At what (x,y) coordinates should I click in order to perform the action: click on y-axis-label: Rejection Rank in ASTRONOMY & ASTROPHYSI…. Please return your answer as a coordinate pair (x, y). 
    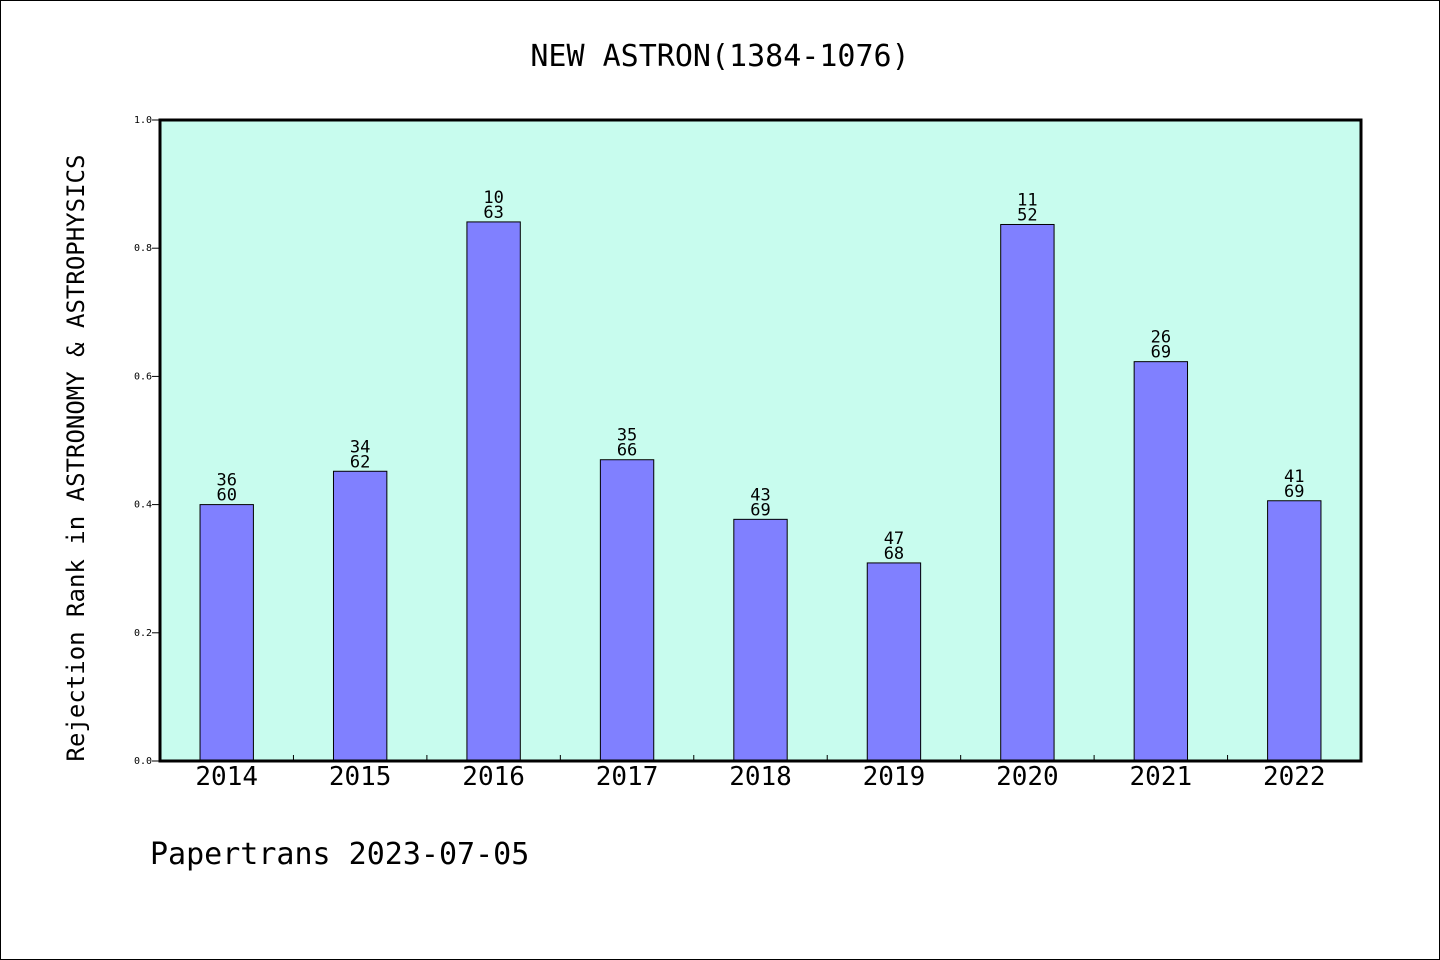
    Looking at the image, I should click on (76, 458).